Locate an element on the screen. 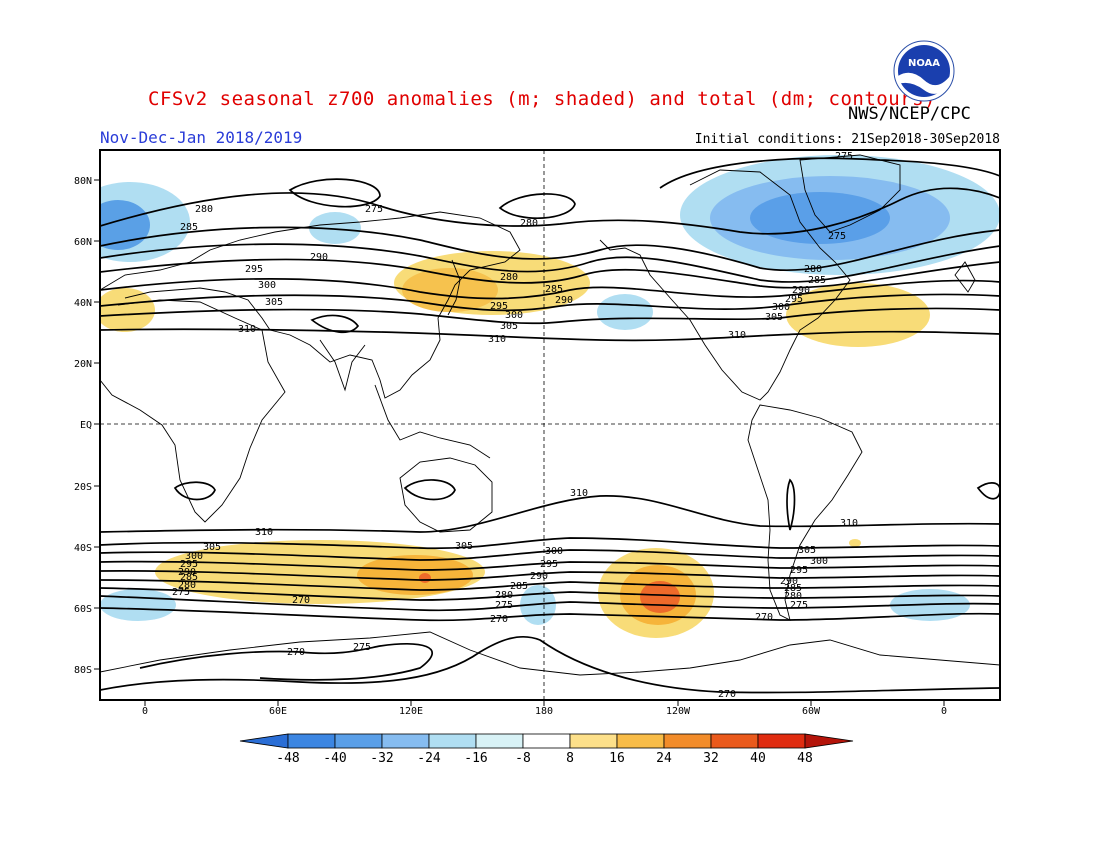  lon-label: 60W is located at coordinates (811, 711).